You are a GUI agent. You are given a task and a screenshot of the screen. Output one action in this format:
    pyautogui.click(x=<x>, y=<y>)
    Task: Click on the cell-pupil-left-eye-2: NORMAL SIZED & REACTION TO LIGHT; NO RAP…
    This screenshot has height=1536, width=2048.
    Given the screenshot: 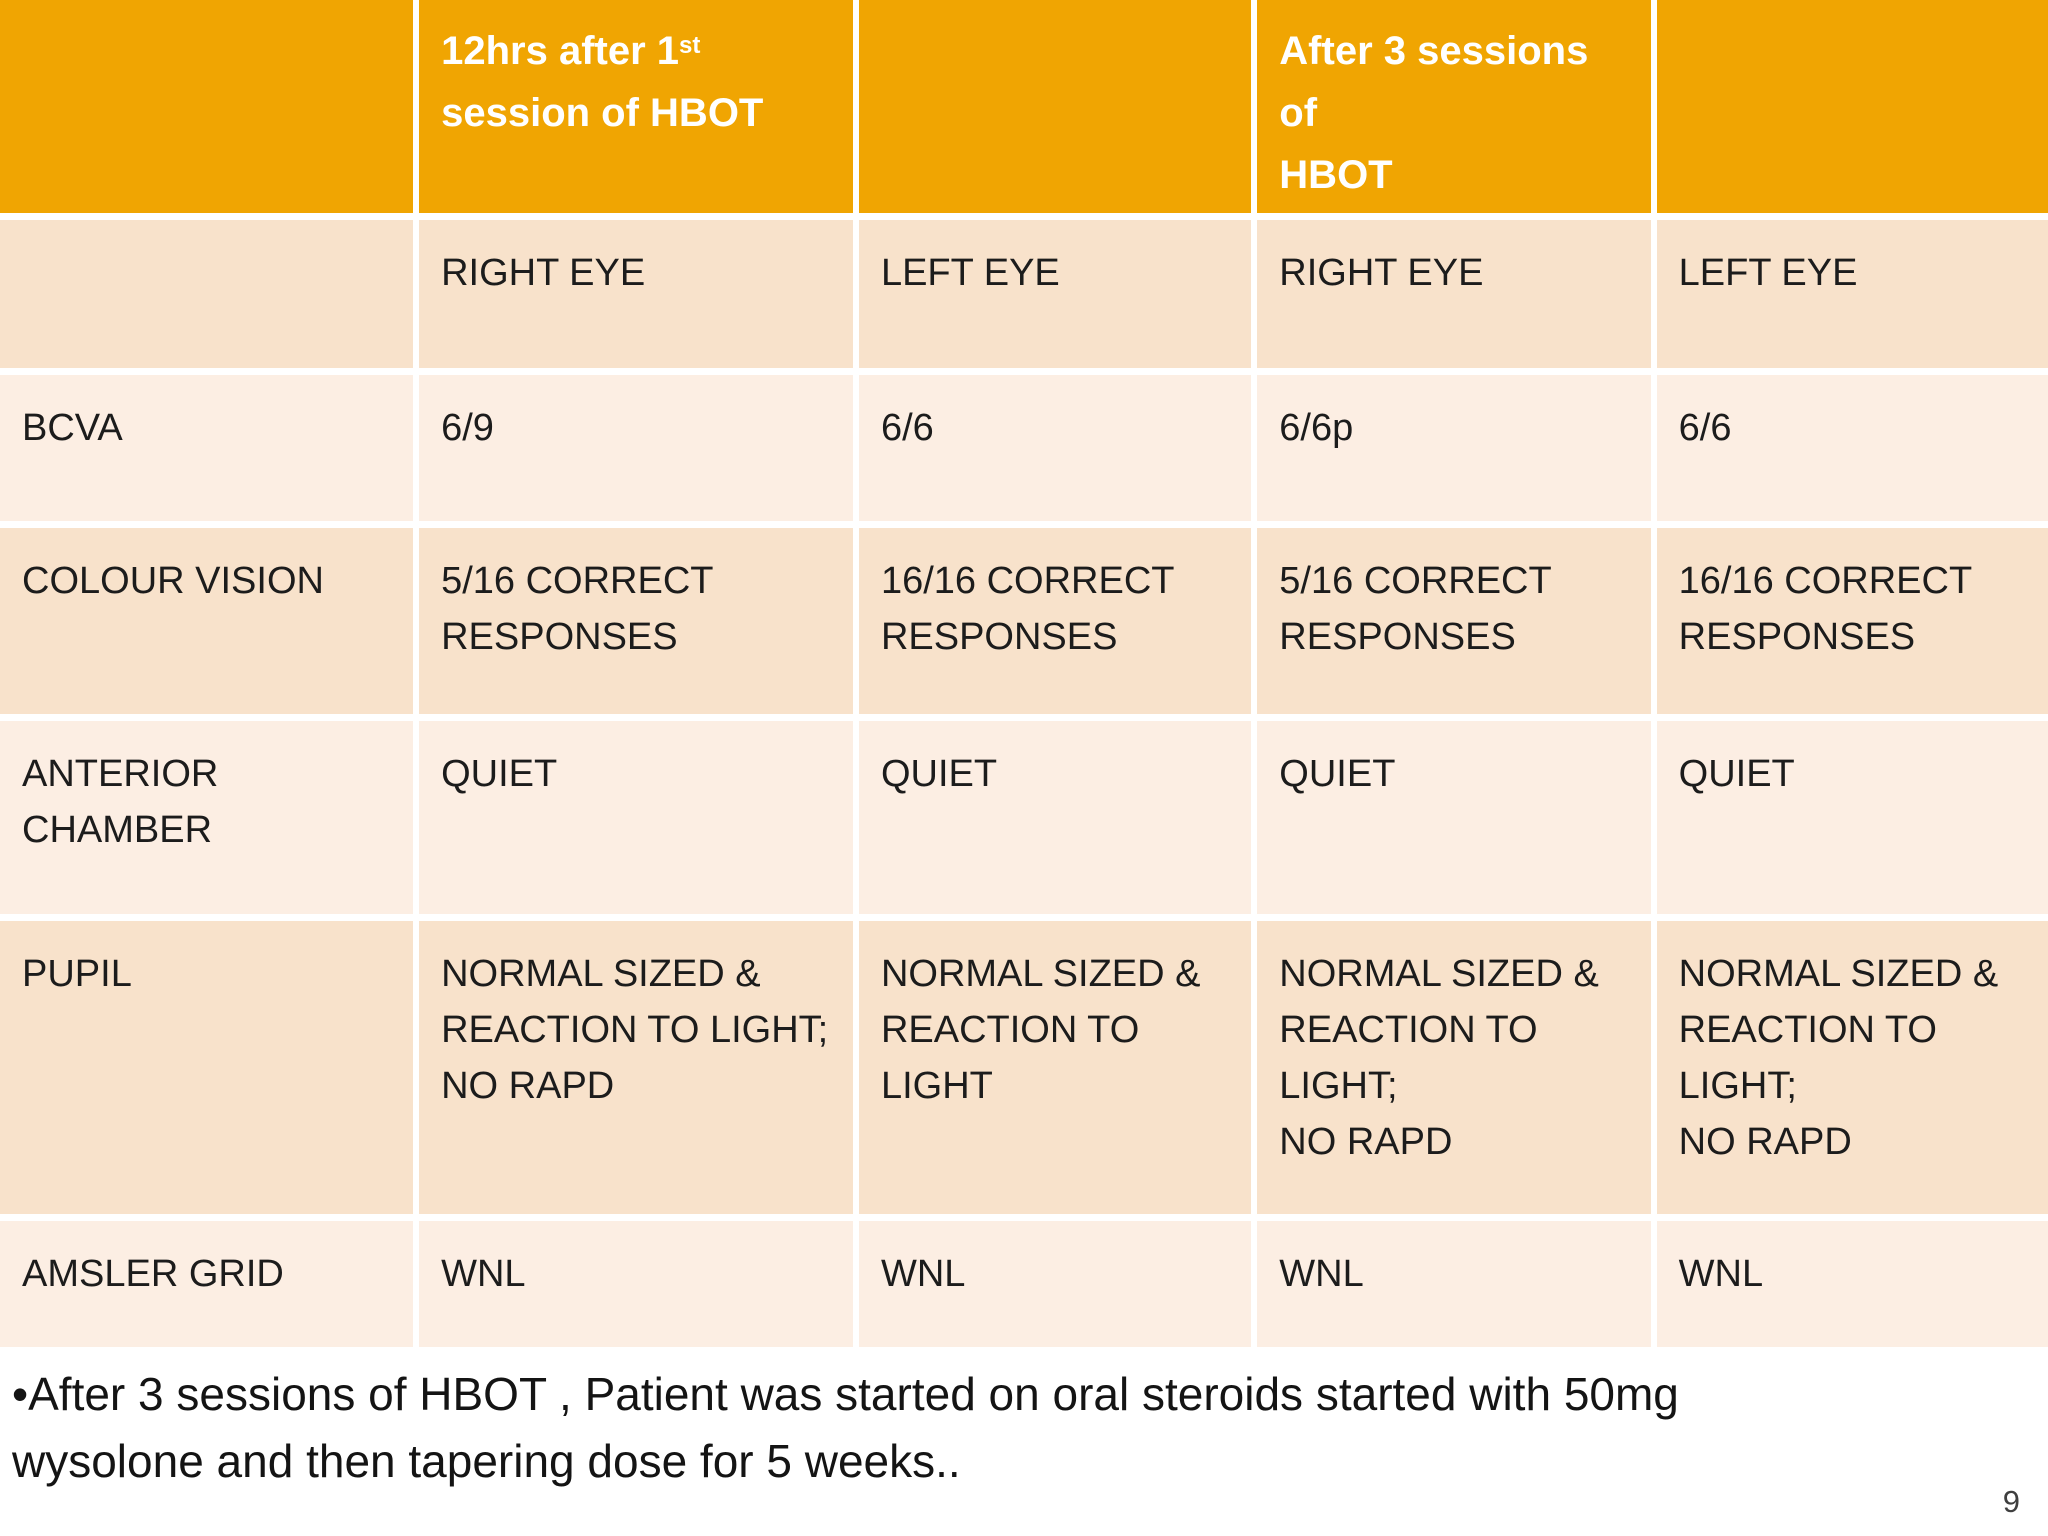 What is the action you would take?
    pyautogui.click(x=1852, y=1067)
    